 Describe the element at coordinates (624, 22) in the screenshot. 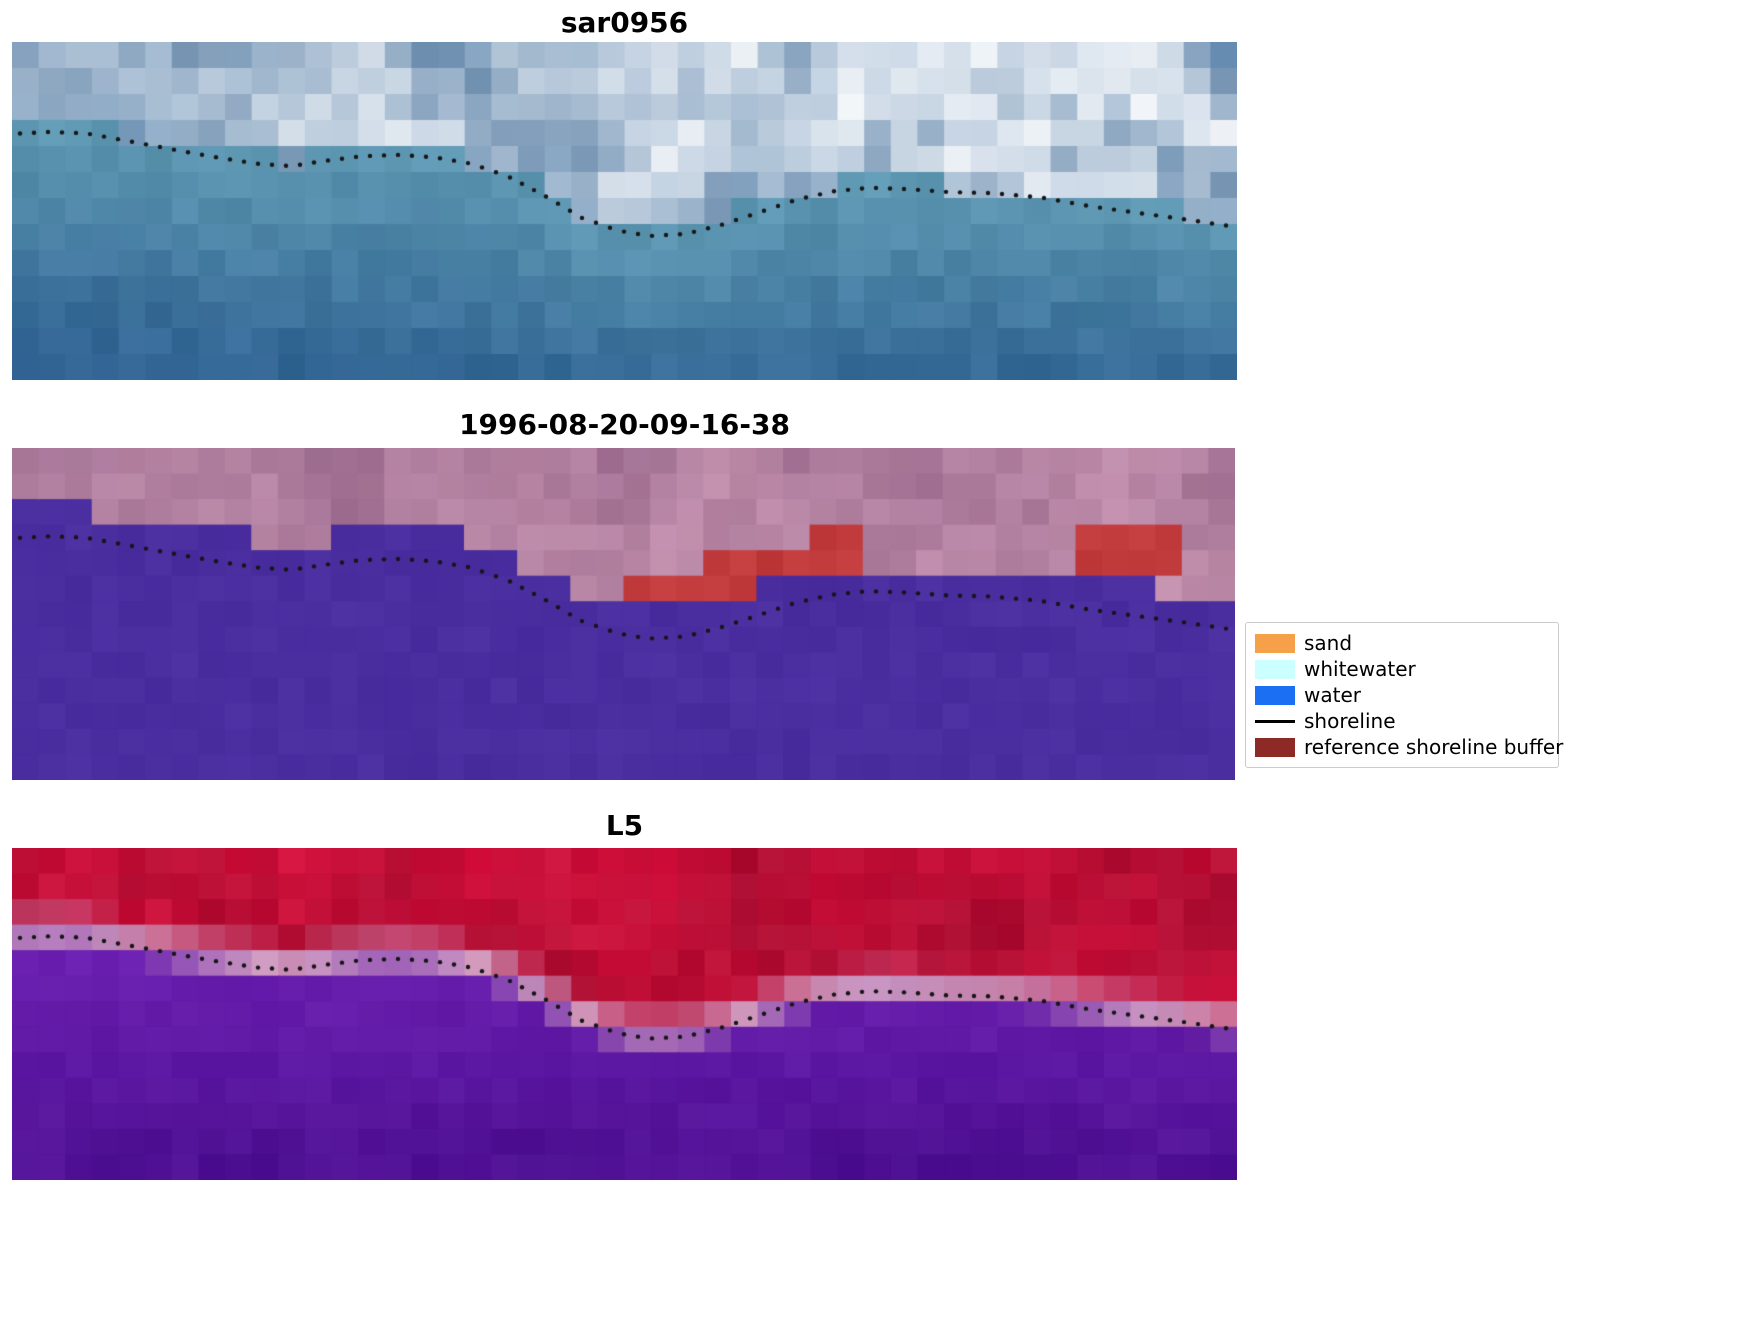

I see `panel-title-sar: sar0956` at that location.